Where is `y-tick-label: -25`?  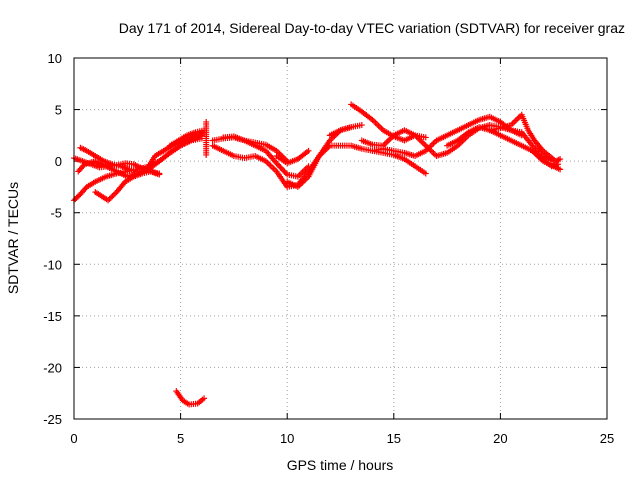 y-tick-label: -25 is located at coordinates (52, 419).